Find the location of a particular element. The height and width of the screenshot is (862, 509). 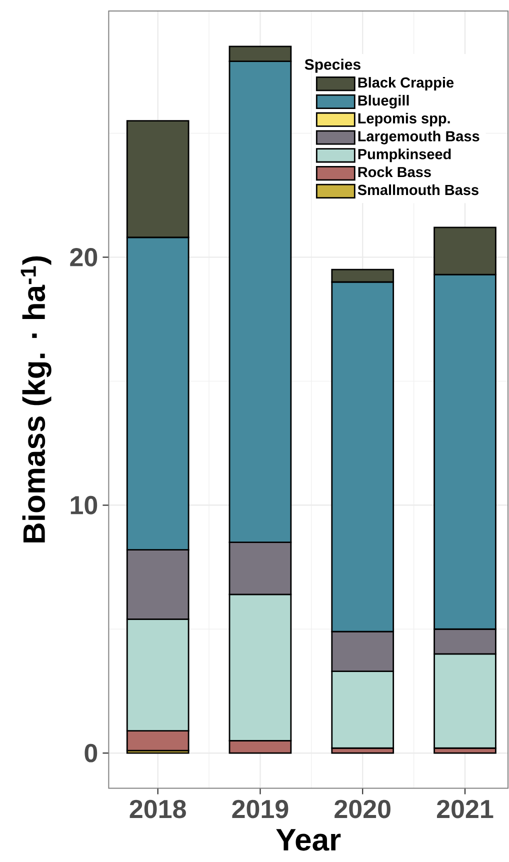

legend-label: Lepomis spp. is located at coordinates (404, 119).